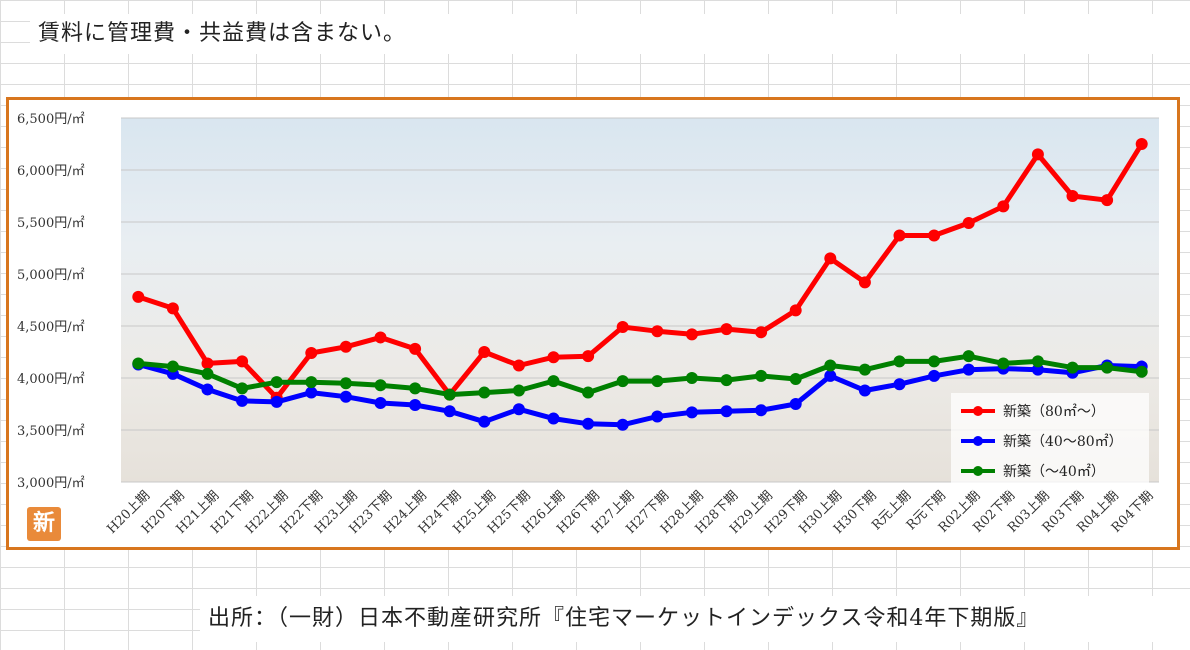  Describe the element at coordinates (51, 483) in the screenshot. I see `y-tick-label: 3,000円/㎡` at that location.